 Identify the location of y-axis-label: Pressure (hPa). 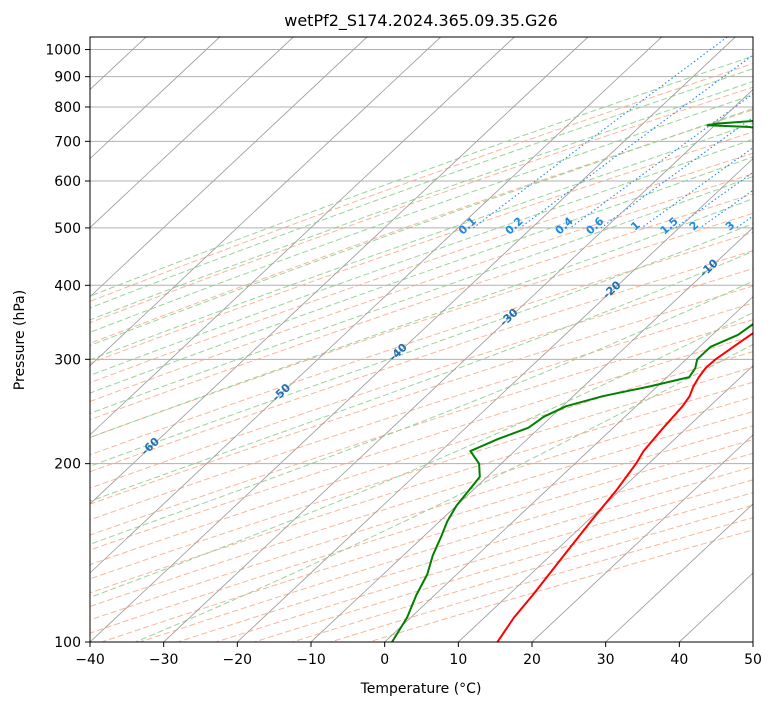
(20, 340).